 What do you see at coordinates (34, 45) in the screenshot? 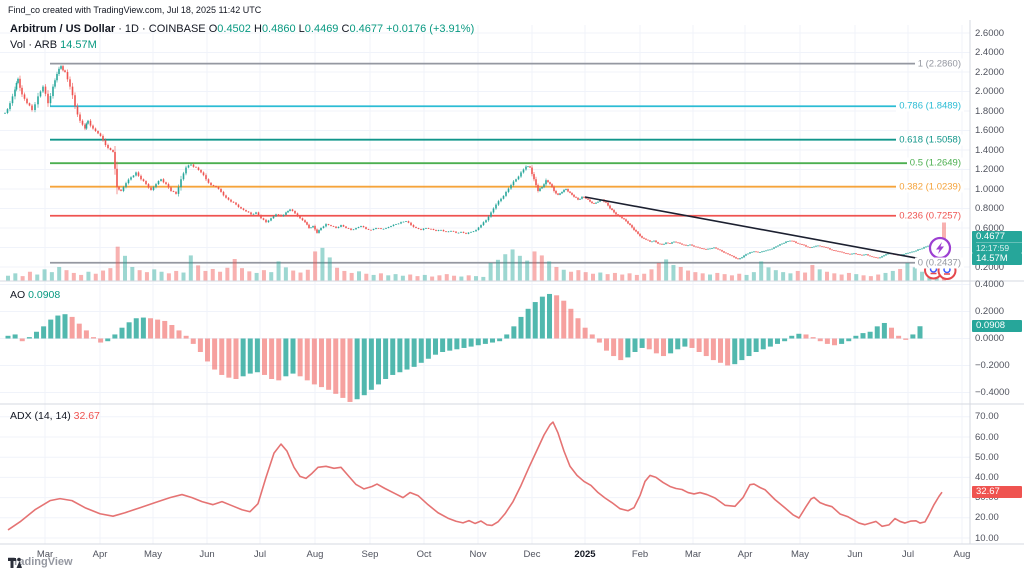
I see `volume-label: Vol · ARB` at bounding box center [34, 45].